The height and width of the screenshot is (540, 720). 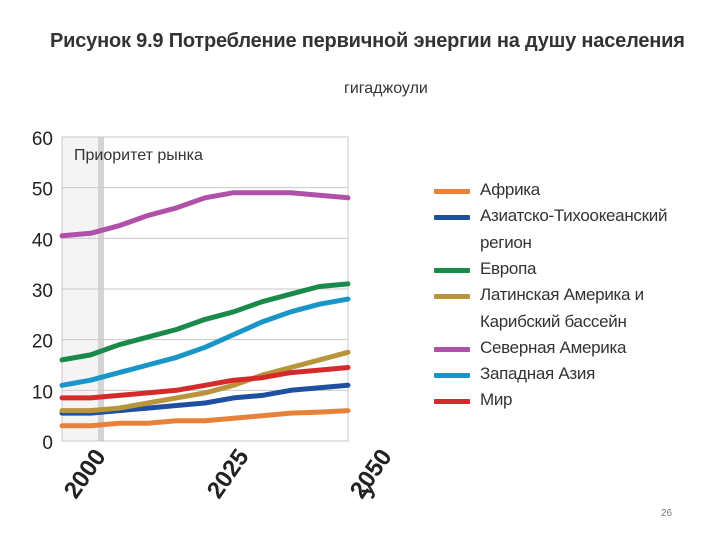 What do you see at coordinates (47, 443) in the screenshot?
I see `y-tick-label: 0` at bounding box center [47, 443].